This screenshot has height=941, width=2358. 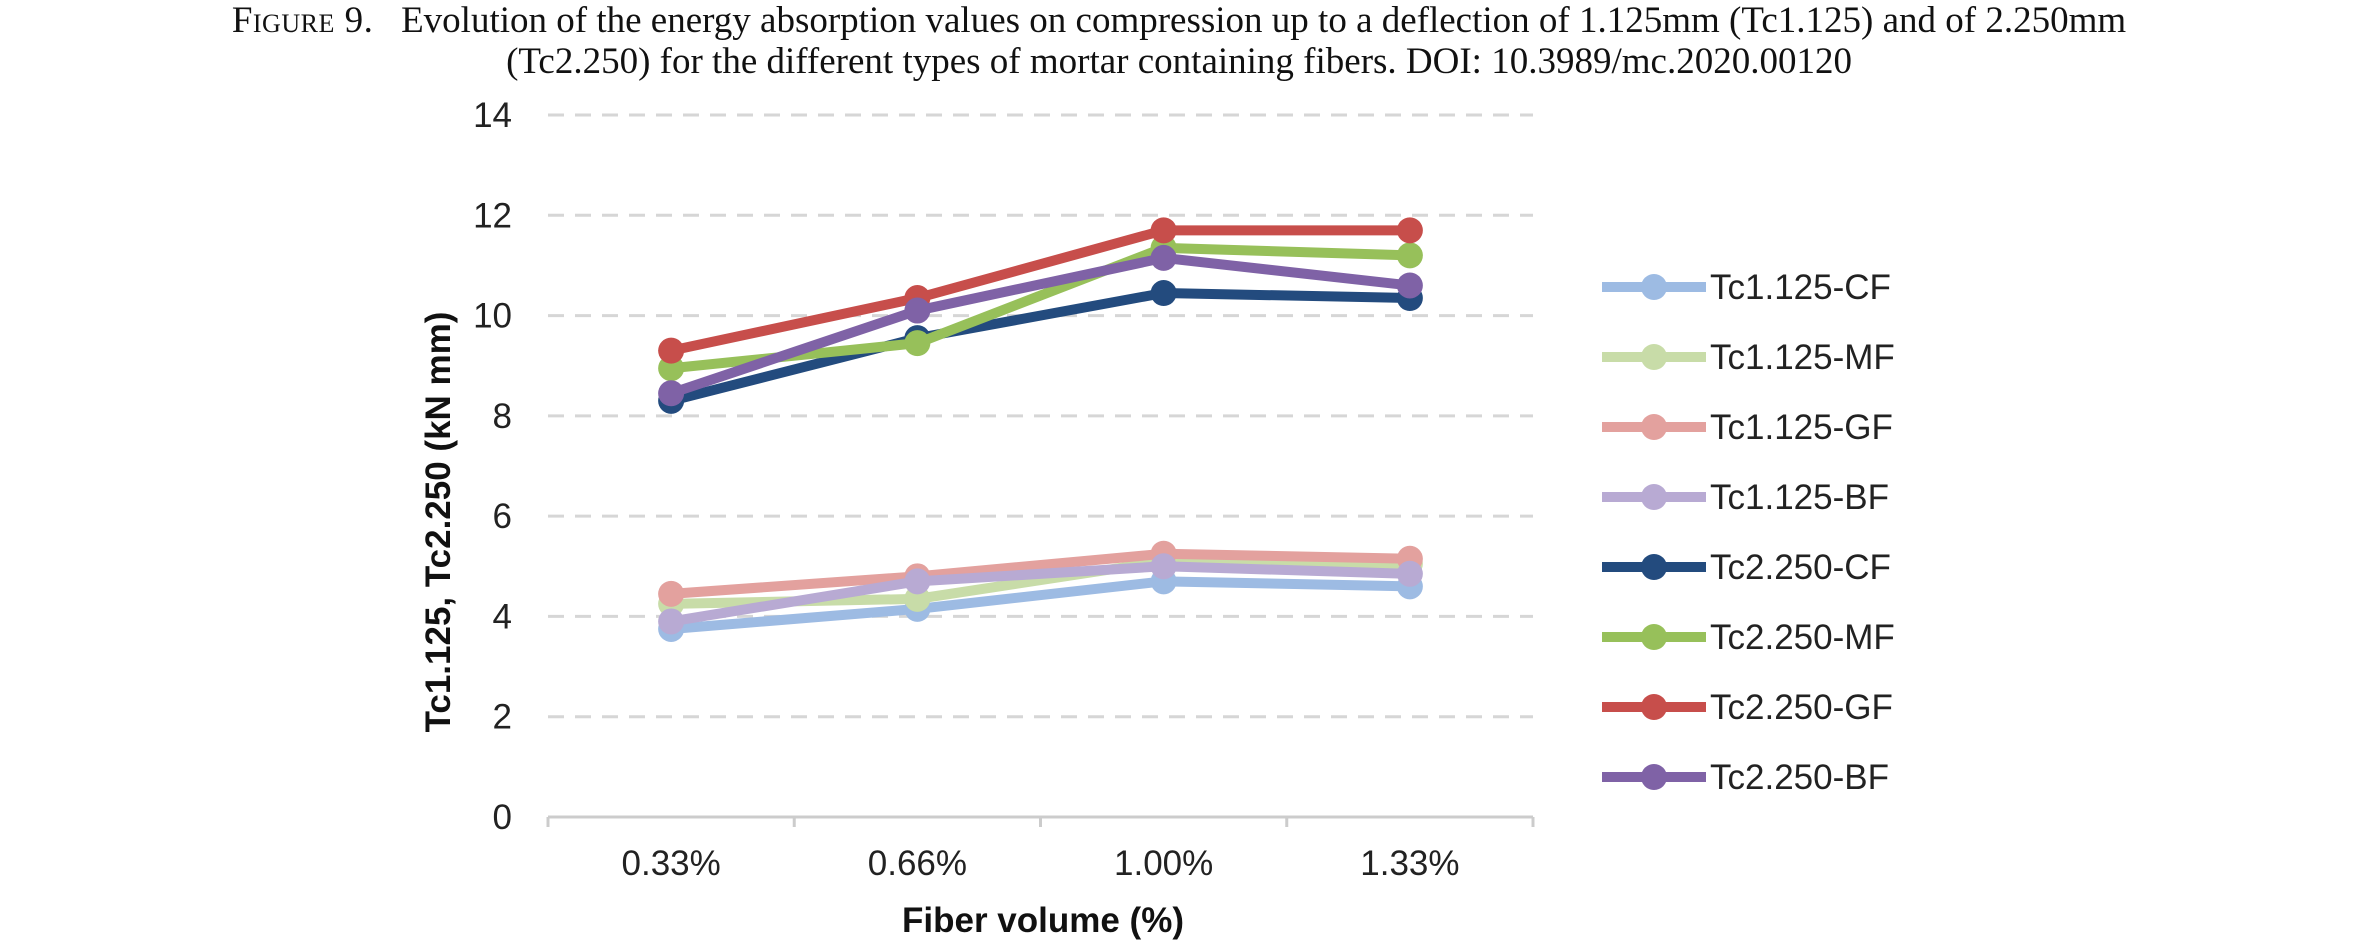 I want to click on series-tc1-125-bf, so click(x=1040, y=594).